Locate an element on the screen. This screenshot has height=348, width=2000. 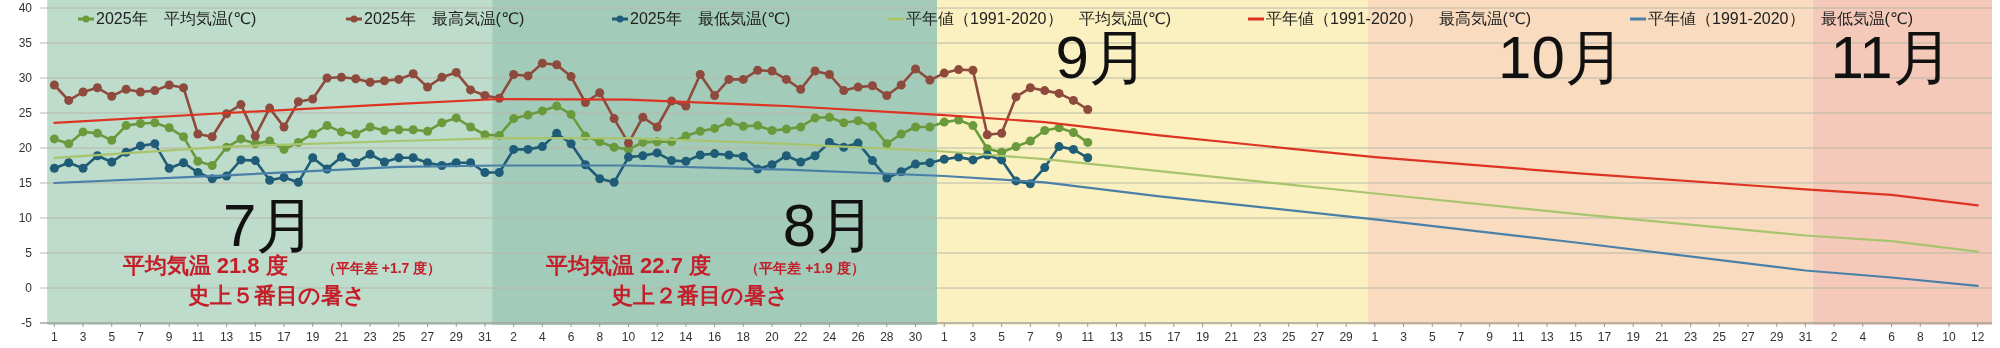
y-tick-label: 0 is located at coordinates (29, 288).